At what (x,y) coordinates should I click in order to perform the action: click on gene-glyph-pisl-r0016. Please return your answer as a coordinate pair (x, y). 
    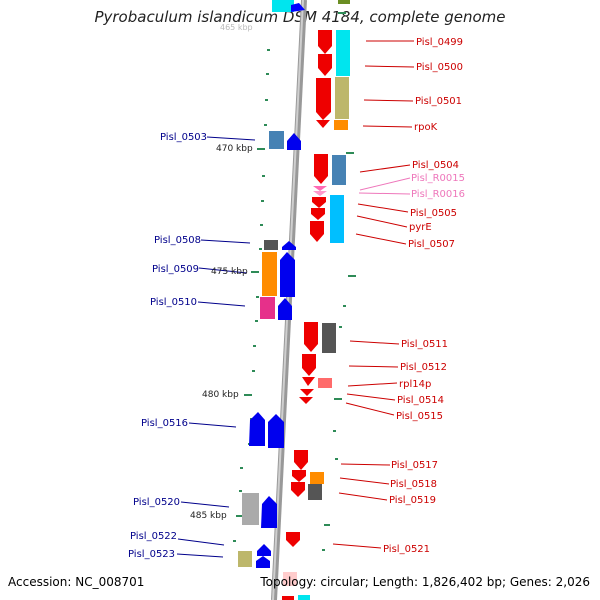
    Looking at the image, I should click on (320, 193).